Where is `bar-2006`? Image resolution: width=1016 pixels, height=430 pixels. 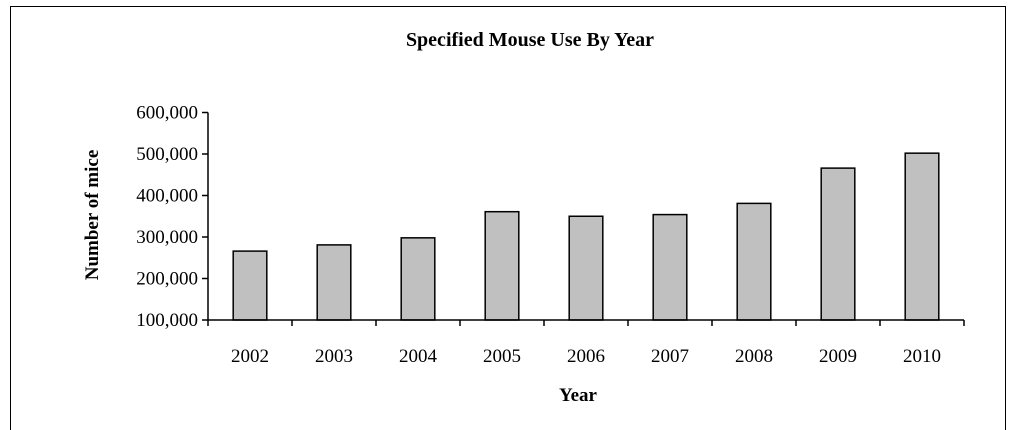
bar-2006 is located at coordinates (586, 268).